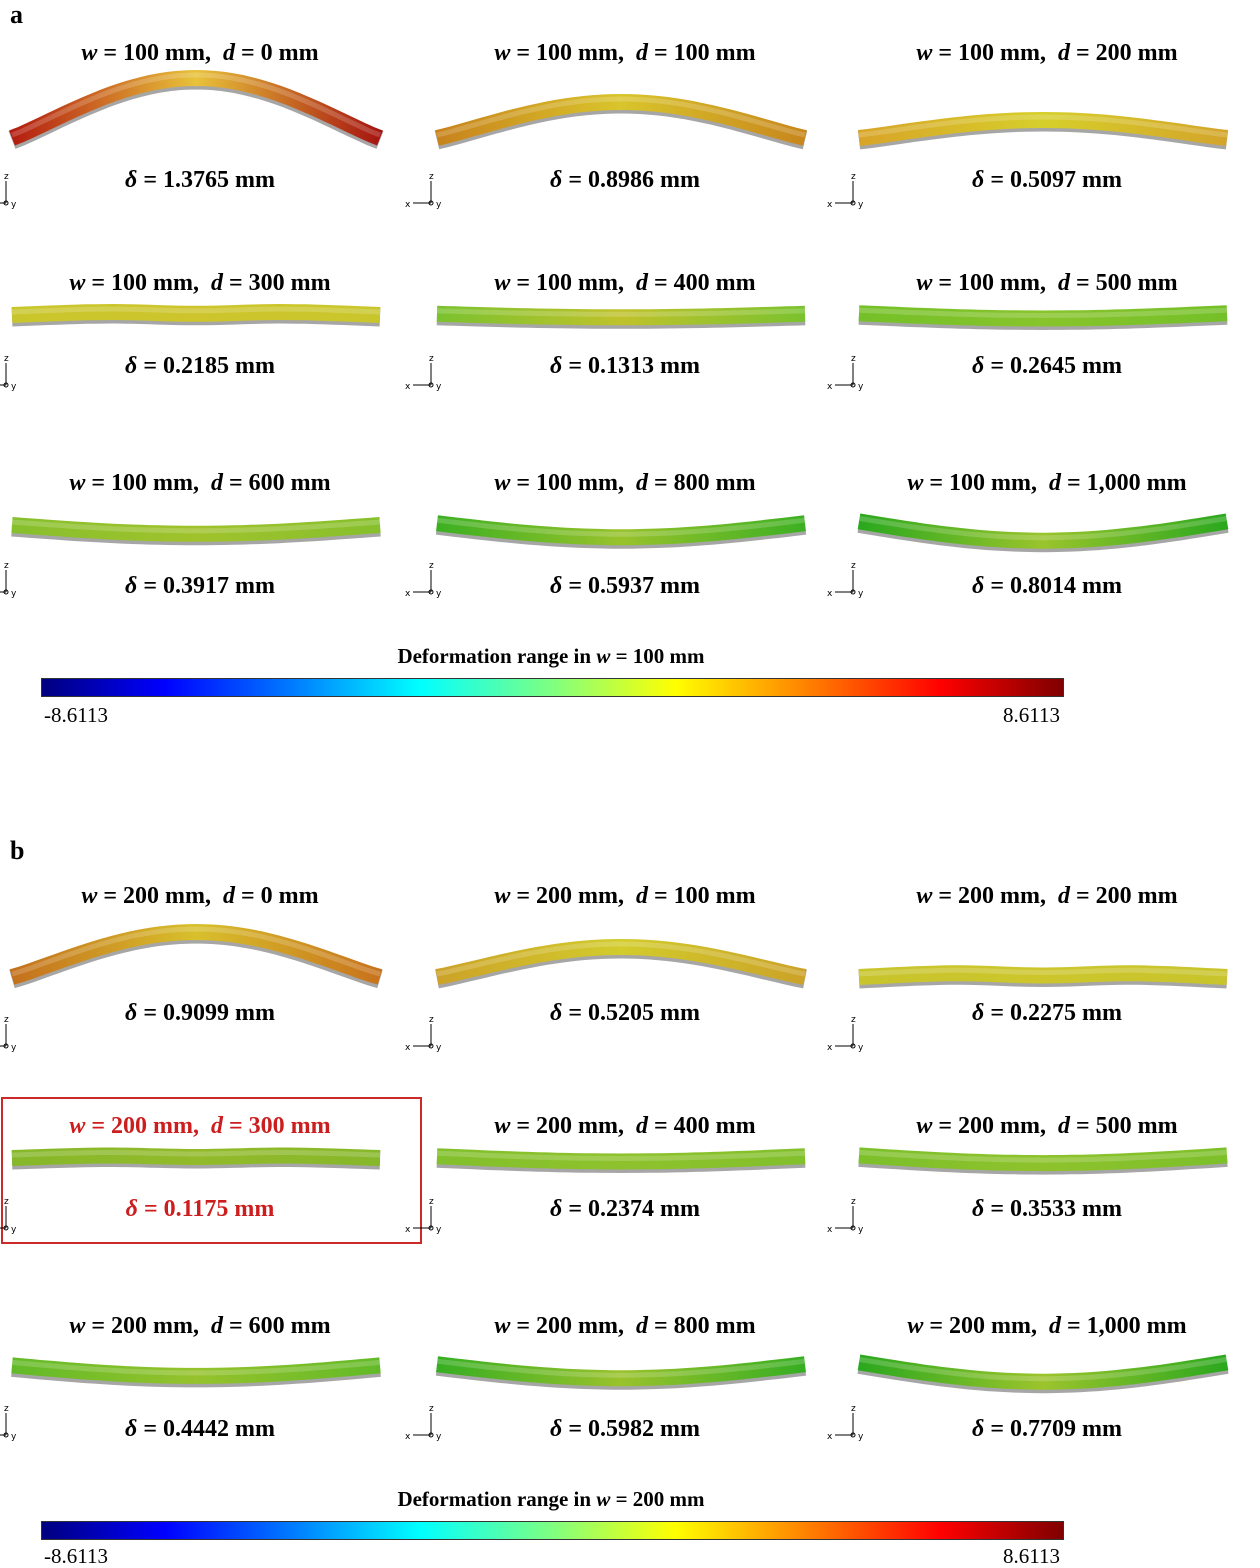 This screenshot has height=1568, width=1260. I want to click on d-value: = 800 mm, so click(705, 483).